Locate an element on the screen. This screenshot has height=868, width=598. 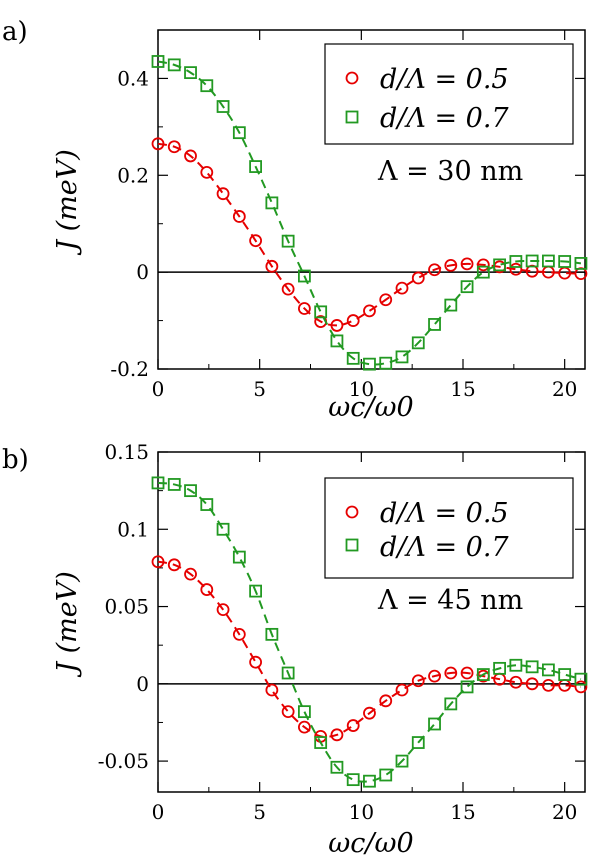
y-tick-label: 0.4 is located at coordinates (133, 78).